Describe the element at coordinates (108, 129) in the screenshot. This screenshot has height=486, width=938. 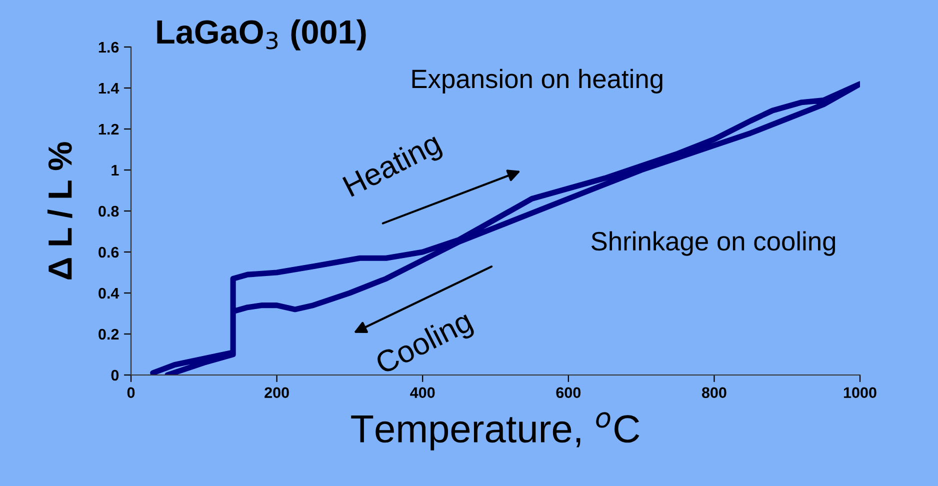
I see `y-tick-label: 1.2` at that location.